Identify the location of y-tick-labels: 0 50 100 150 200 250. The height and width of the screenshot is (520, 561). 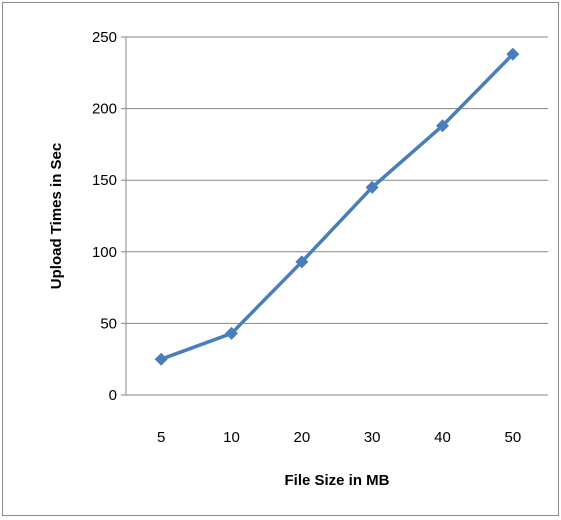
(104, 216).